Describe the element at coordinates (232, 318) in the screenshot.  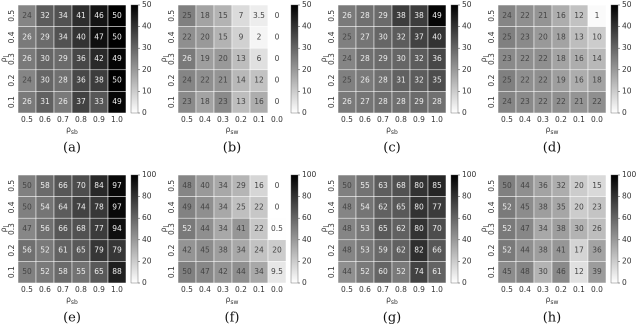
I see `panel-label: (f)` at that location.